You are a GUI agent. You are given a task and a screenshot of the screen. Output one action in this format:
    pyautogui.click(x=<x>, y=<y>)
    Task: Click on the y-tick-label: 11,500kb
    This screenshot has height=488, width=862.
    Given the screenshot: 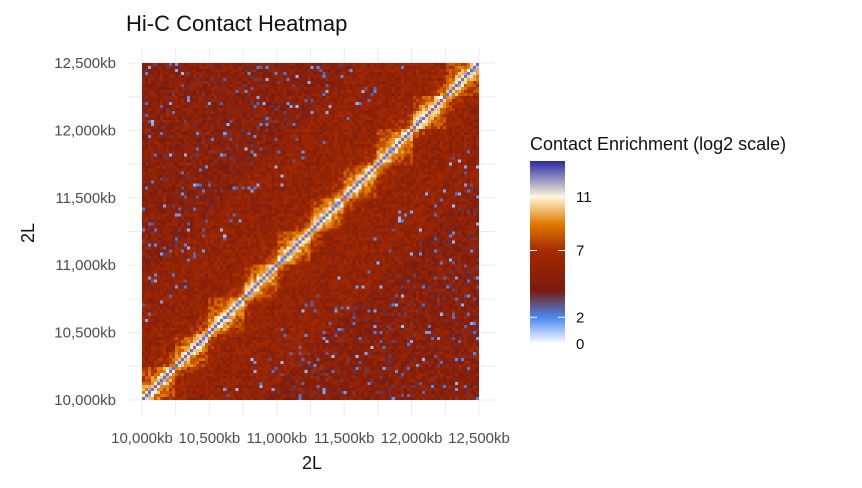 What is the action you would take?
    pyautogui.click(x=85, y=198)
    